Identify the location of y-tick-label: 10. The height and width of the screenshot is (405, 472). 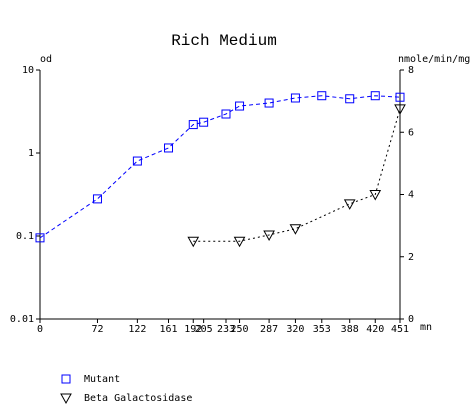
(28, 70).